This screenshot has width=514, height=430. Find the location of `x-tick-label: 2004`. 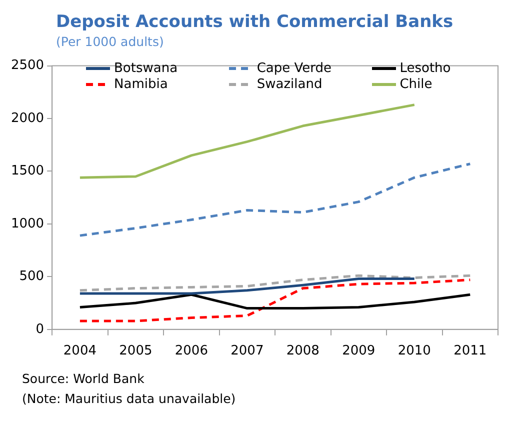

x-tick-label: 2004 is located at coordinates (79, 351).